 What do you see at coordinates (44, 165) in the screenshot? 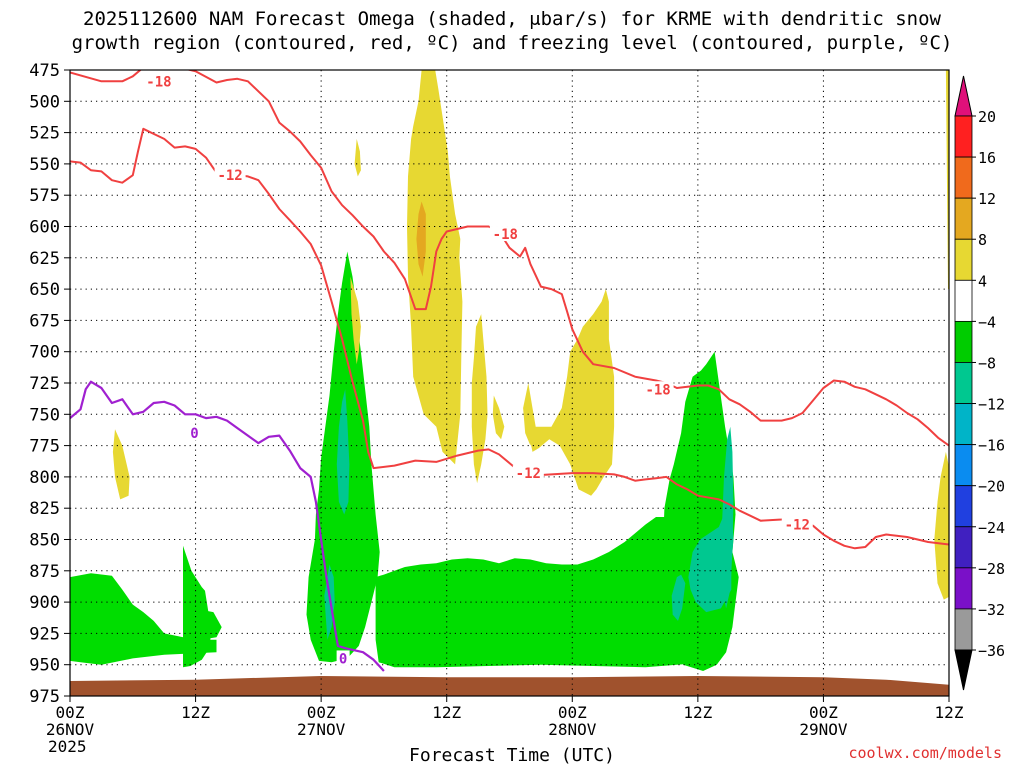
I see `y-tick-label-550: 550` at bounding box center [44, 165].